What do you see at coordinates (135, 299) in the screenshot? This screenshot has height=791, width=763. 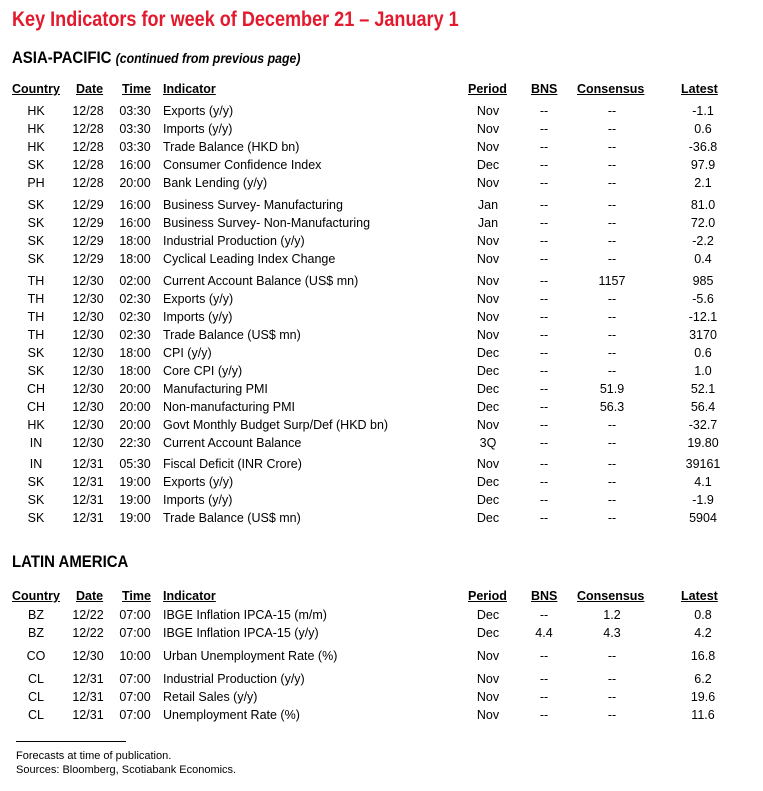 I see `cell-time: 02:30` at bounding box center [135, 299].